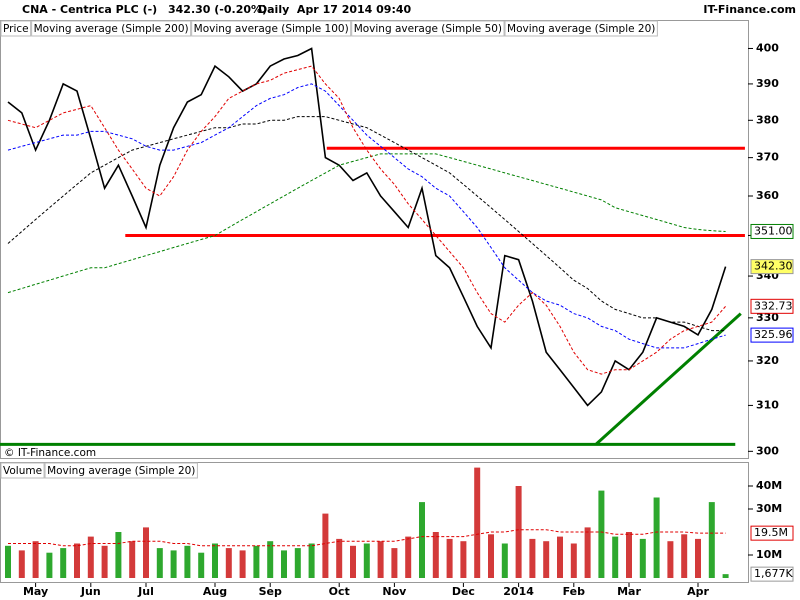 The height and width of the screenshot is (600, 800). I want to click on y-tick-label: 10M, so click(769, 554).